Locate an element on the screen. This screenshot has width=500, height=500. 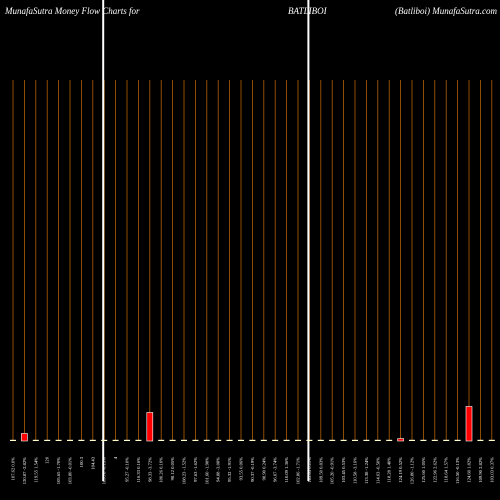
x-tick-label: 98.12 0.05% is located at coordinates (172, 469).